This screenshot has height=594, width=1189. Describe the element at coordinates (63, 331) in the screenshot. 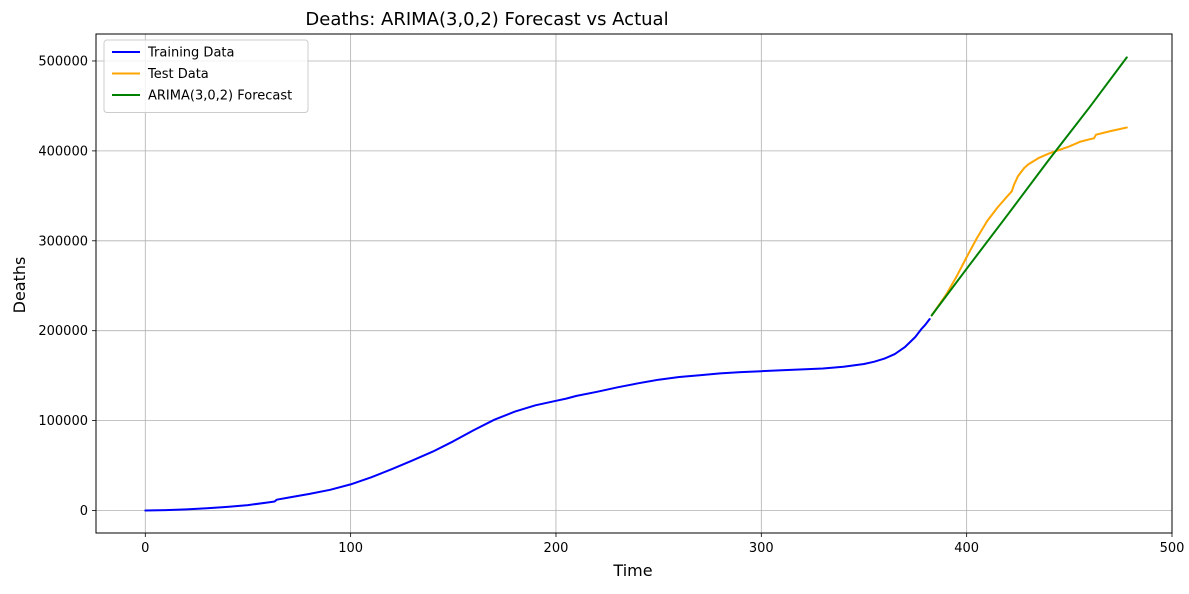

I see `y-tick-label: 200000` at that location.